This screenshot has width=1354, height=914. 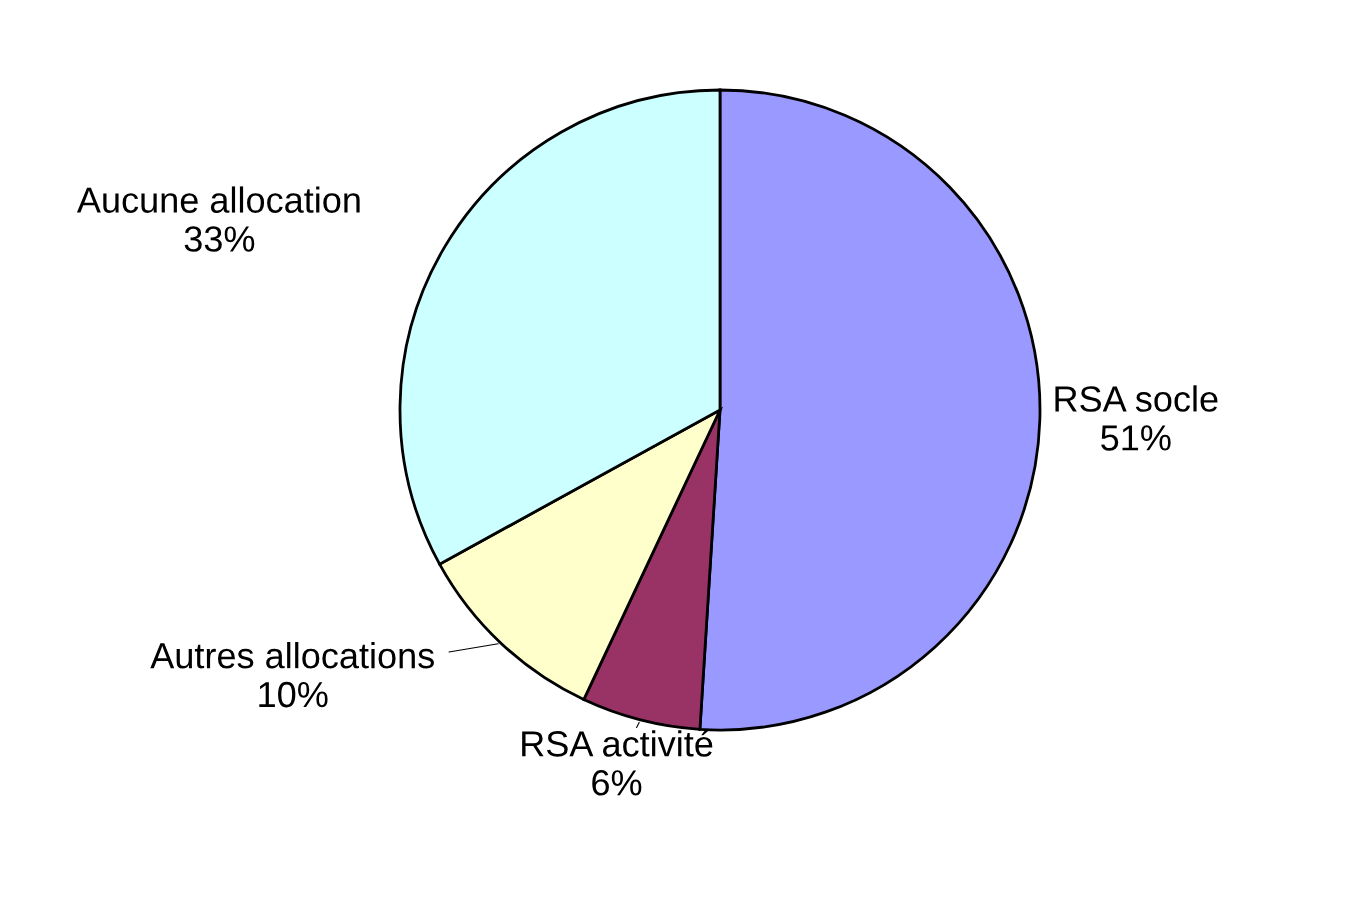 I want to click on data-label: 51%, so click(x=1136, y=438).